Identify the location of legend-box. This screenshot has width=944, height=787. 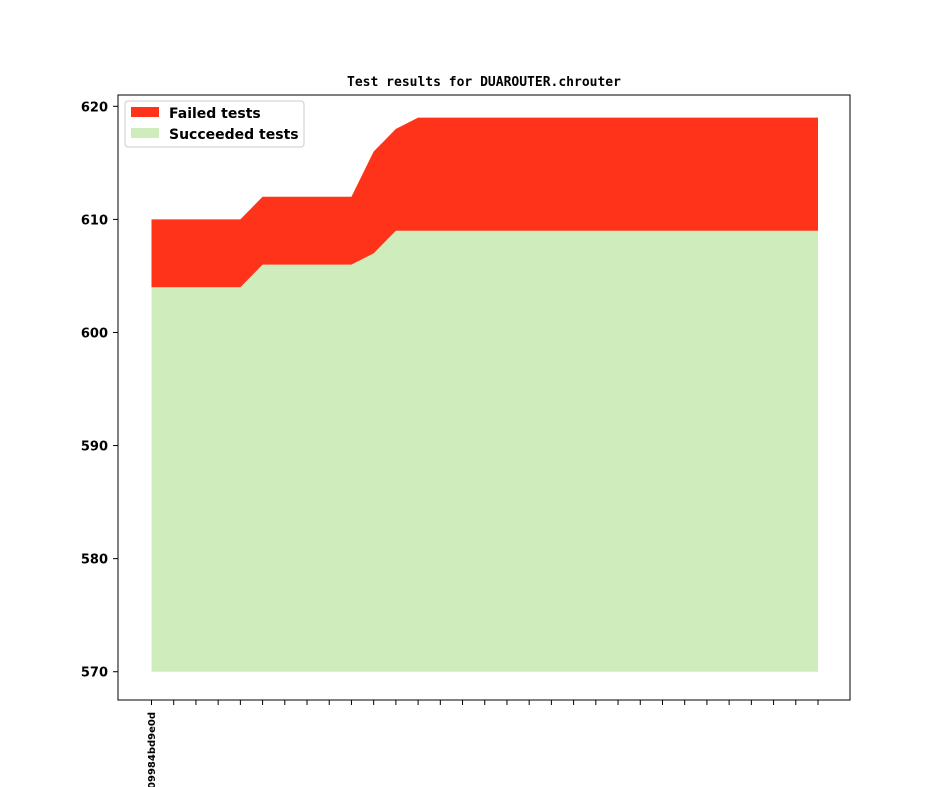
(214, 124).